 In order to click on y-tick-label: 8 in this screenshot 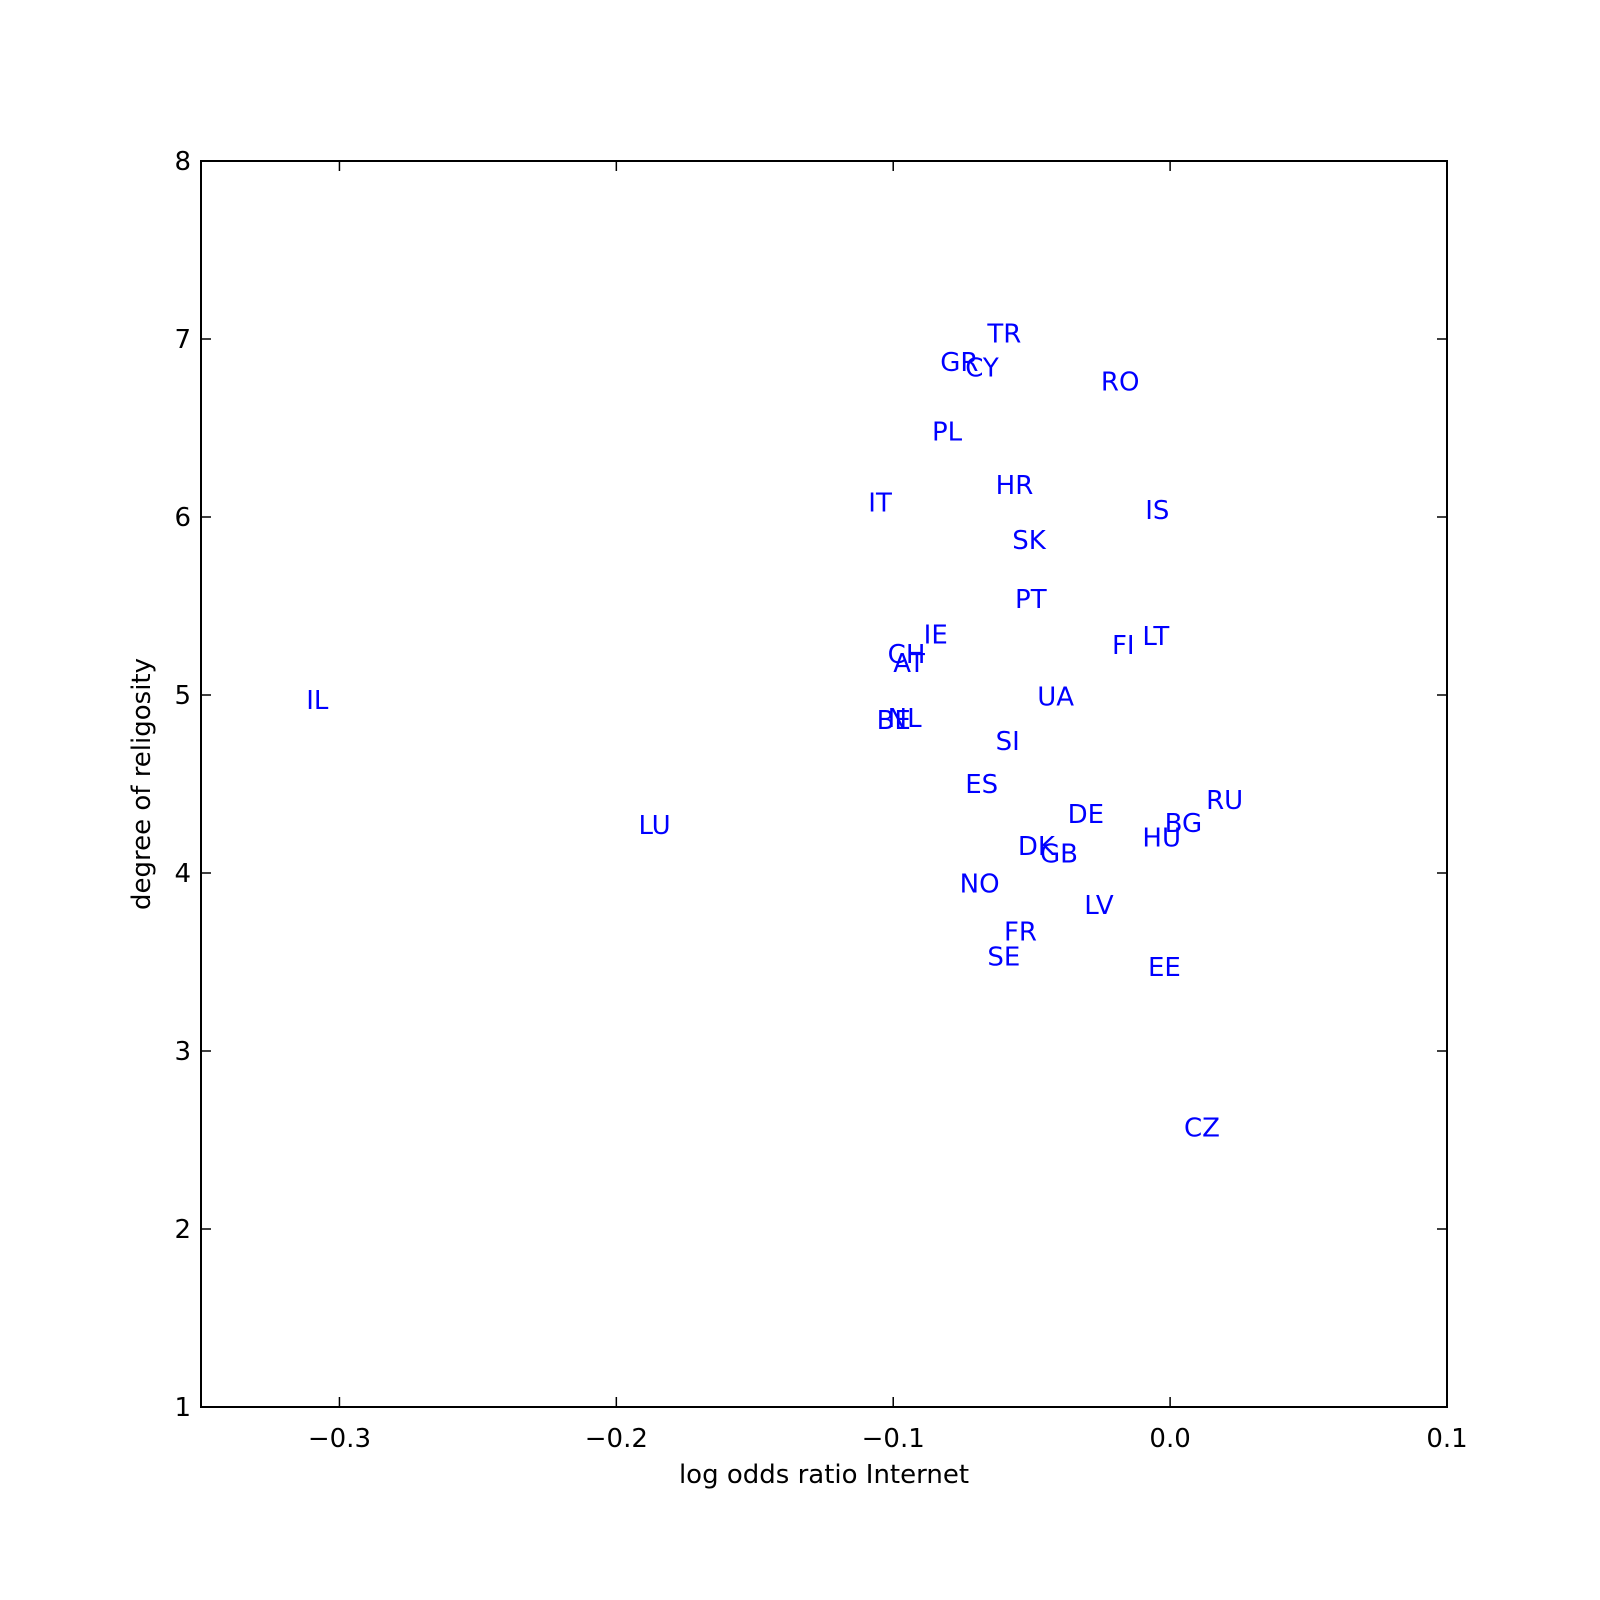, I will do `click(182, 162)`.